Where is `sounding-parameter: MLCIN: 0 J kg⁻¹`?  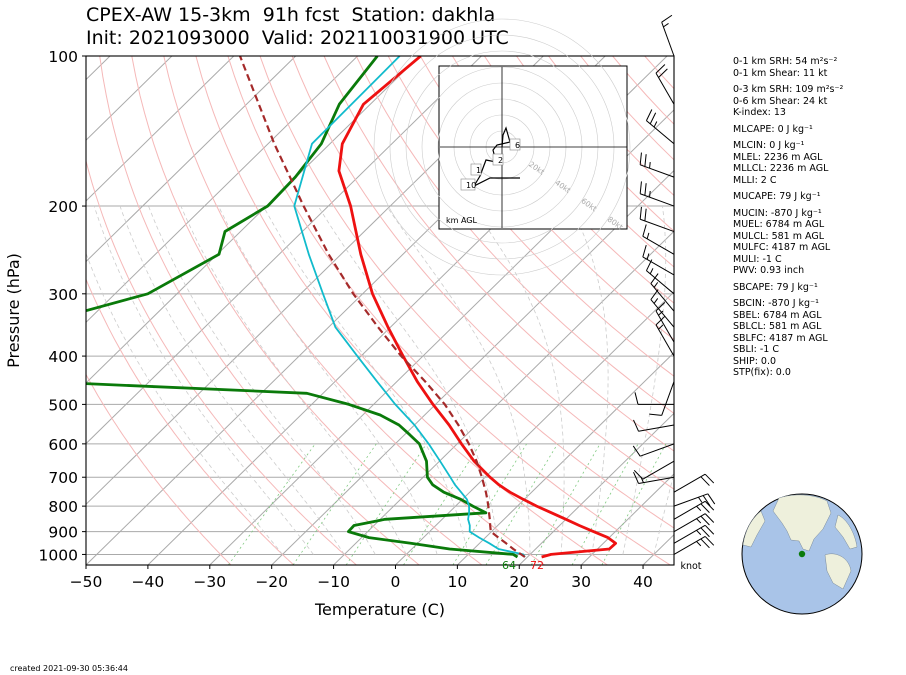
sounding-parameter: MLCIN: 0 J kg⁻¹ is located at coordinates (769, 145).